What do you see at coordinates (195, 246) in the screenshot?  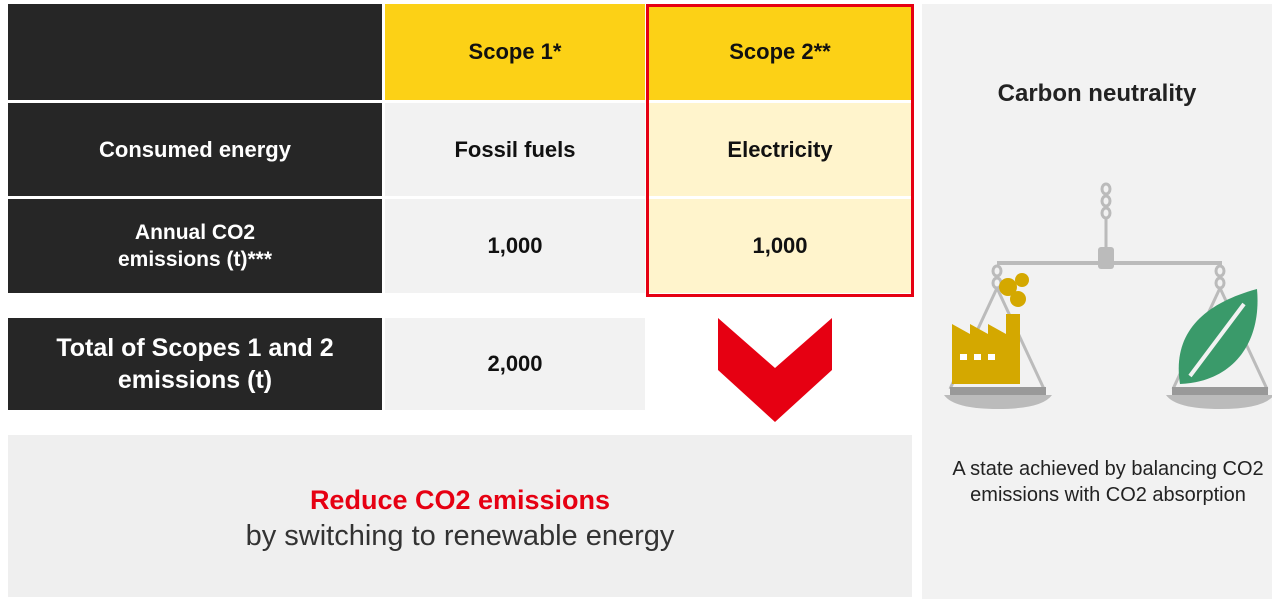 I see `row-label: Annual CO2 emissions (t)***` at bounding box center [195, 246].